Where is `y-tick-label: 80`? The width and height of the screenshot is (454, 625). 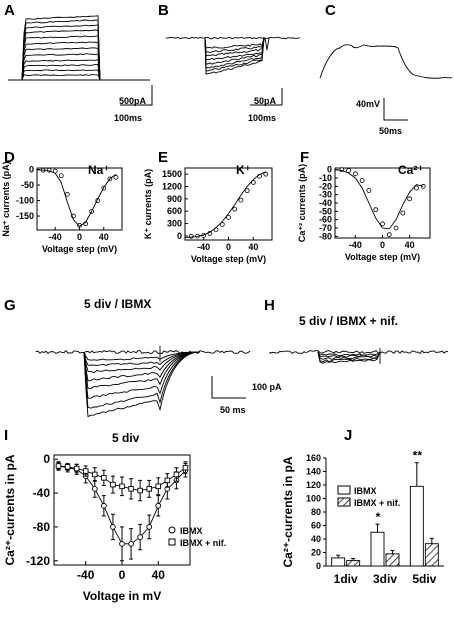 y-tick-label: 80 is located at coordinates (316, 512).